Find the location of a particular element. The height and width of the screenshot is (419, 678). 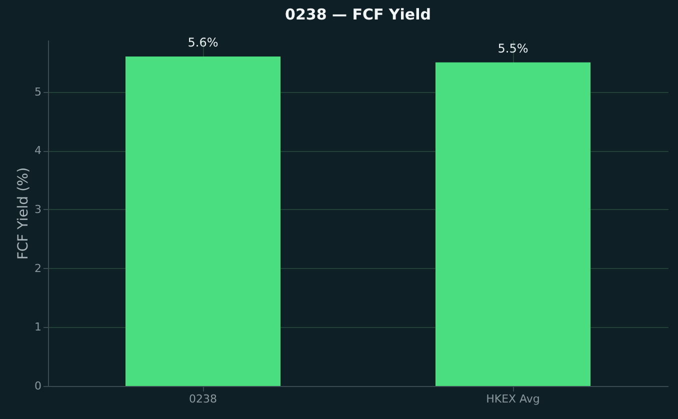

y-tick-label: 4 is located at coordinates (38, 151).